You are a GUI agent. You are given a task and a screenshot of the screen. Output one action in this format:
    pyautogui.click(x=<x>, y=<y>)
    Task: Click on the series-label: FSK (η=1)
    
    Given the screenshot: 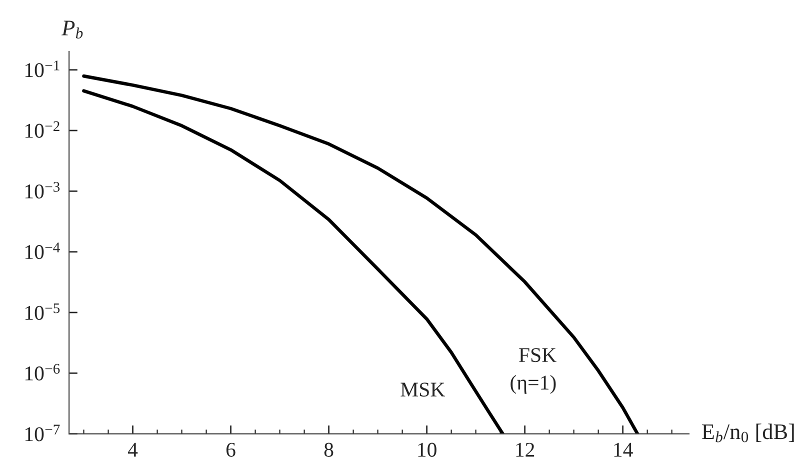 What is the action you would take?
    pyautogui.click(x=533, y=371)
    